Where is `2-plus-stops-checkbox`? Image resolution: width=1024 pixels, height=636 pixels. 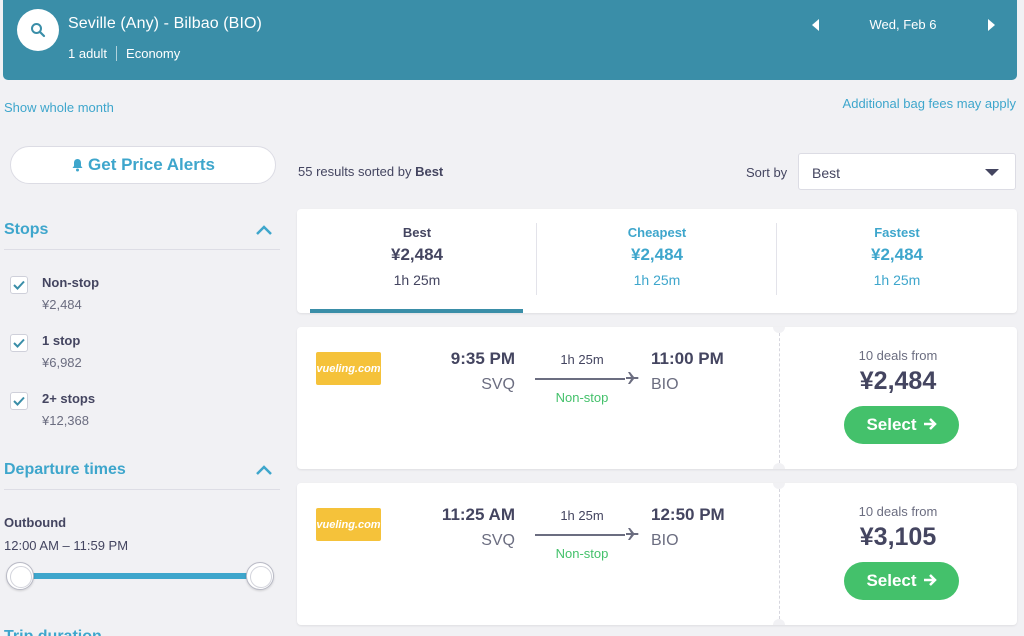
2-plus-stops-checkbox is located at coordinates (19, 401).